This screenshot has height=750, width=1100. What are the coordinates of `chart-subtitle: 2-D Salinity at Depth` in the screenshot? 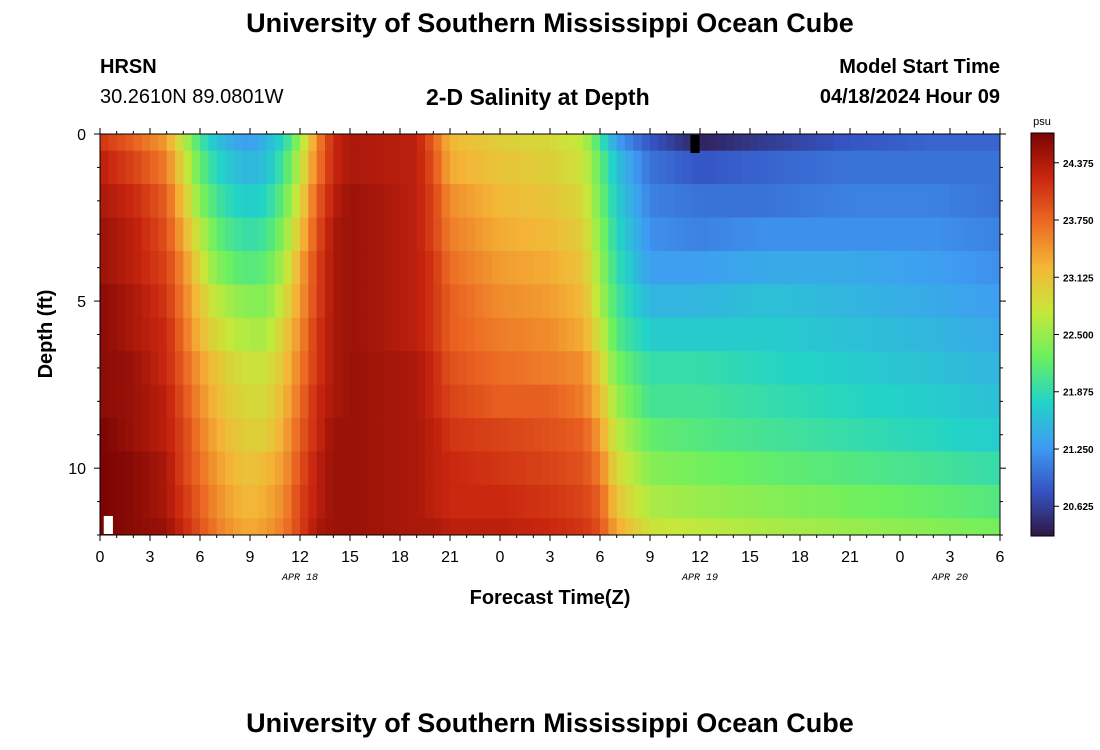 It's located at (538, 97).